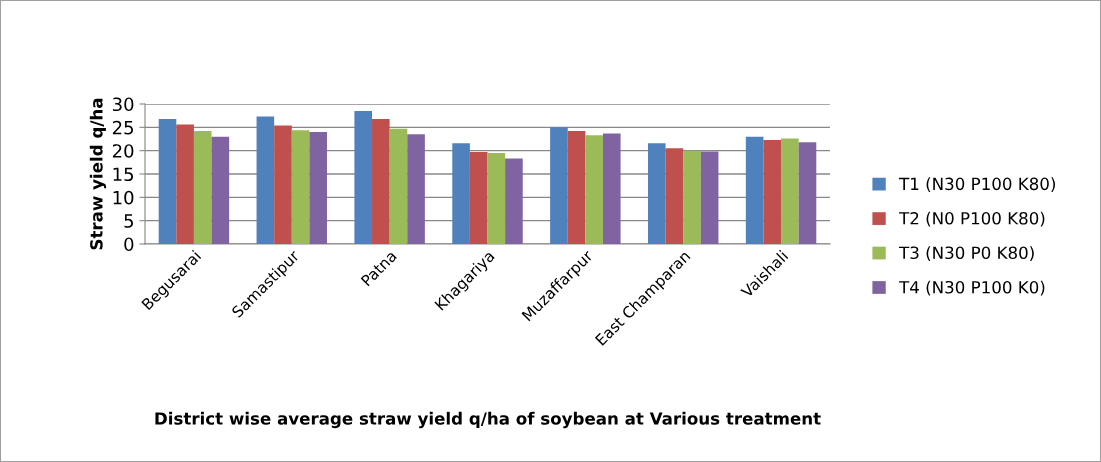 The height and width of the screenshot is (462, 1101). Describe the element at coordinates (123, 197) in the screenshot. I see `y-tick-label: 10` at that location.